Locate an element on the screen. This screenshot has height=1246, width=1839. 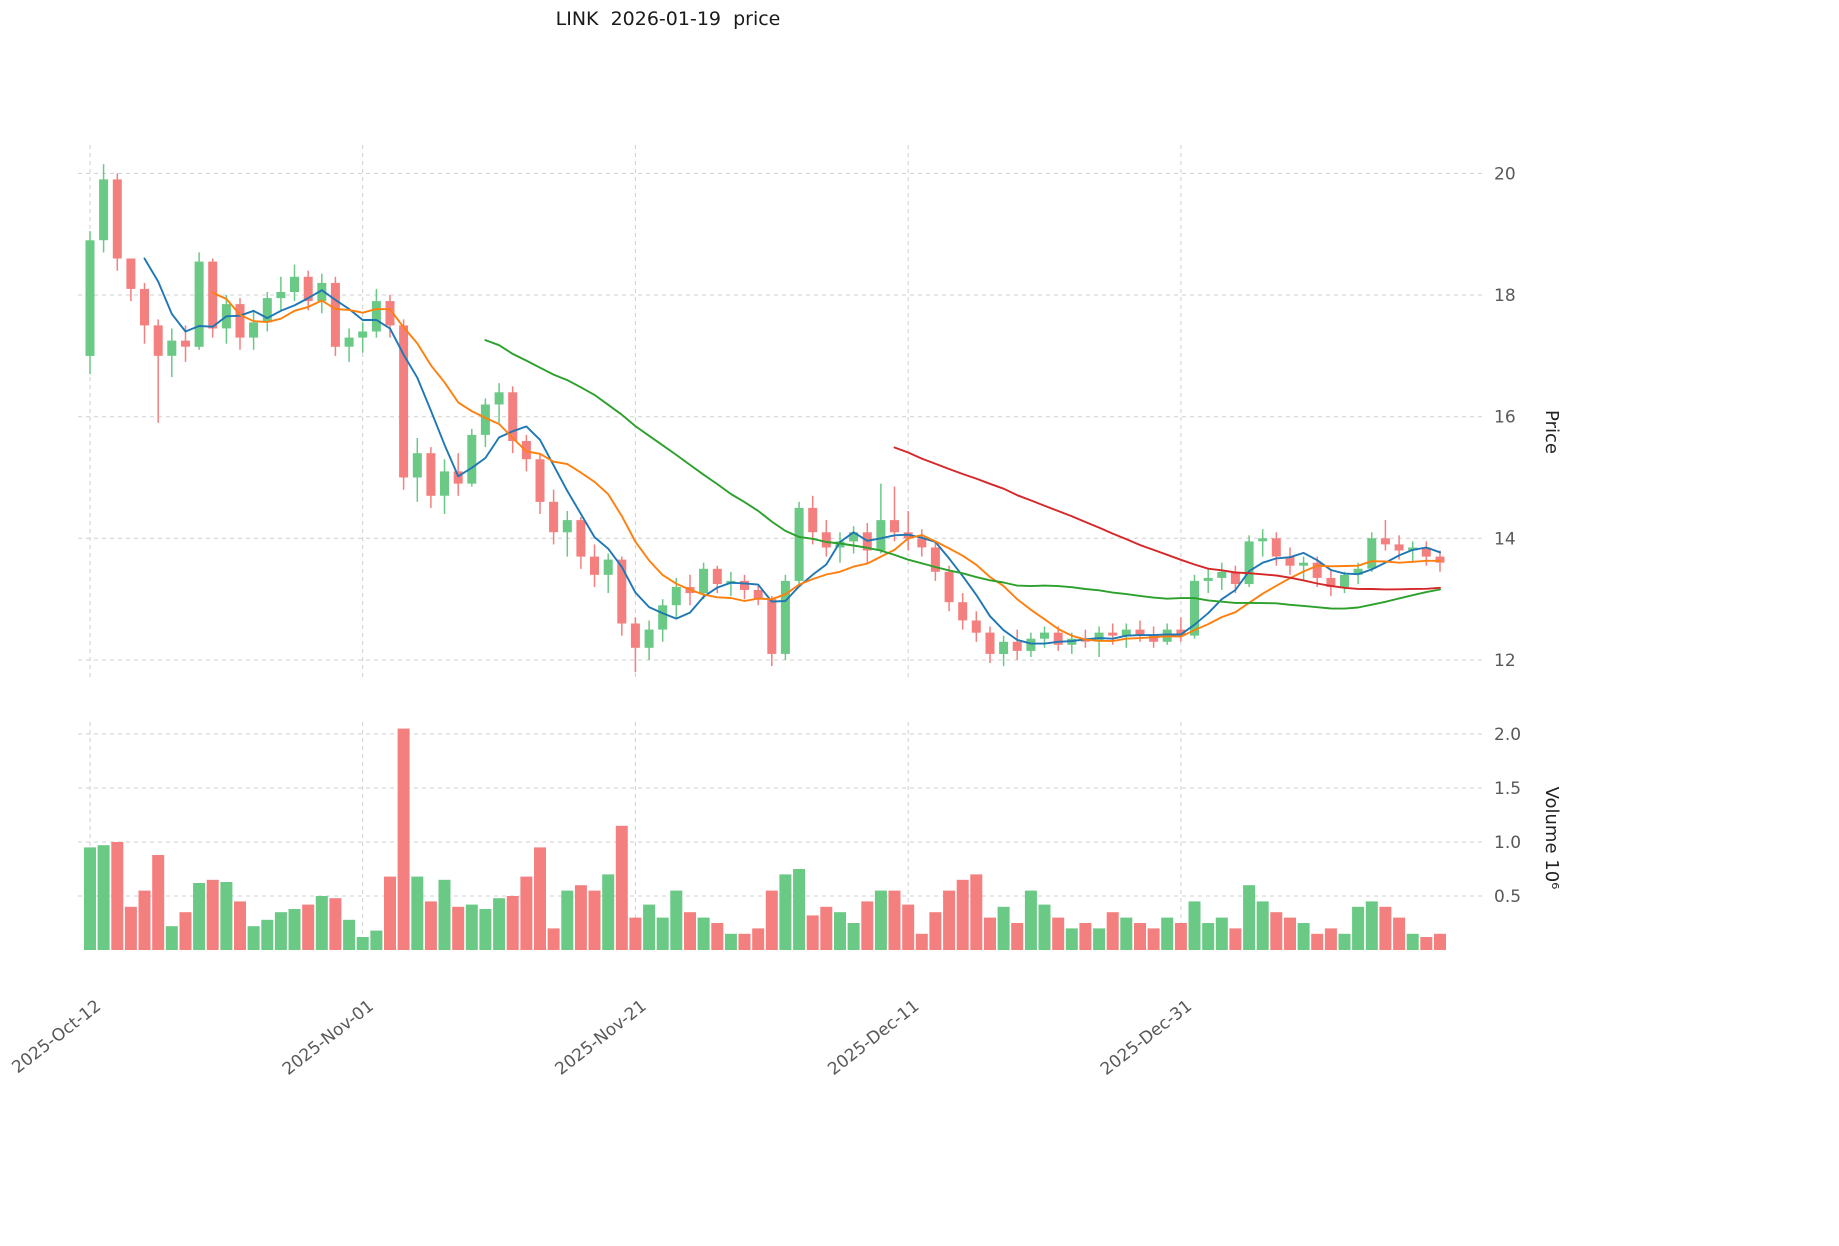
x-tick-label: 2025-Nov-01 is located at coordinates (328, 1037).